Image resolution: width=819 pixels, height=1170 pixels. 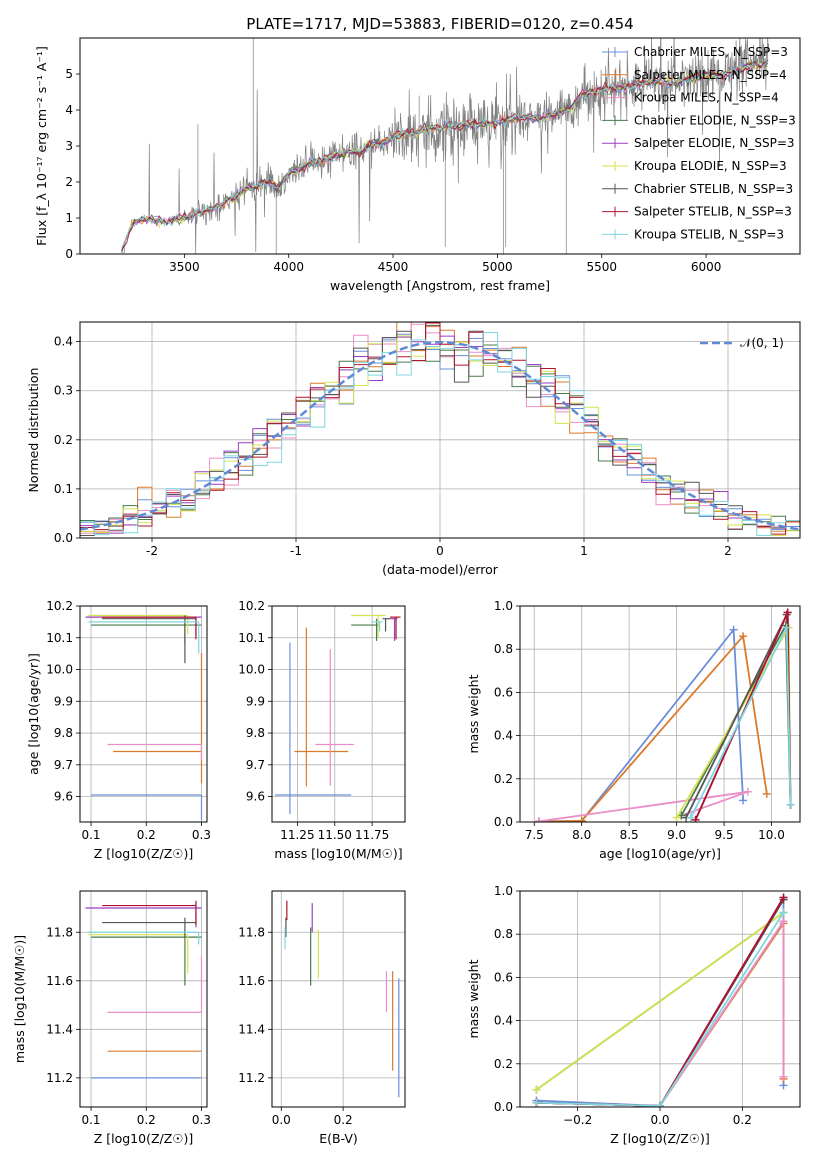 I want to click on x-tick-label: 5500, so click(x=601, y=267).